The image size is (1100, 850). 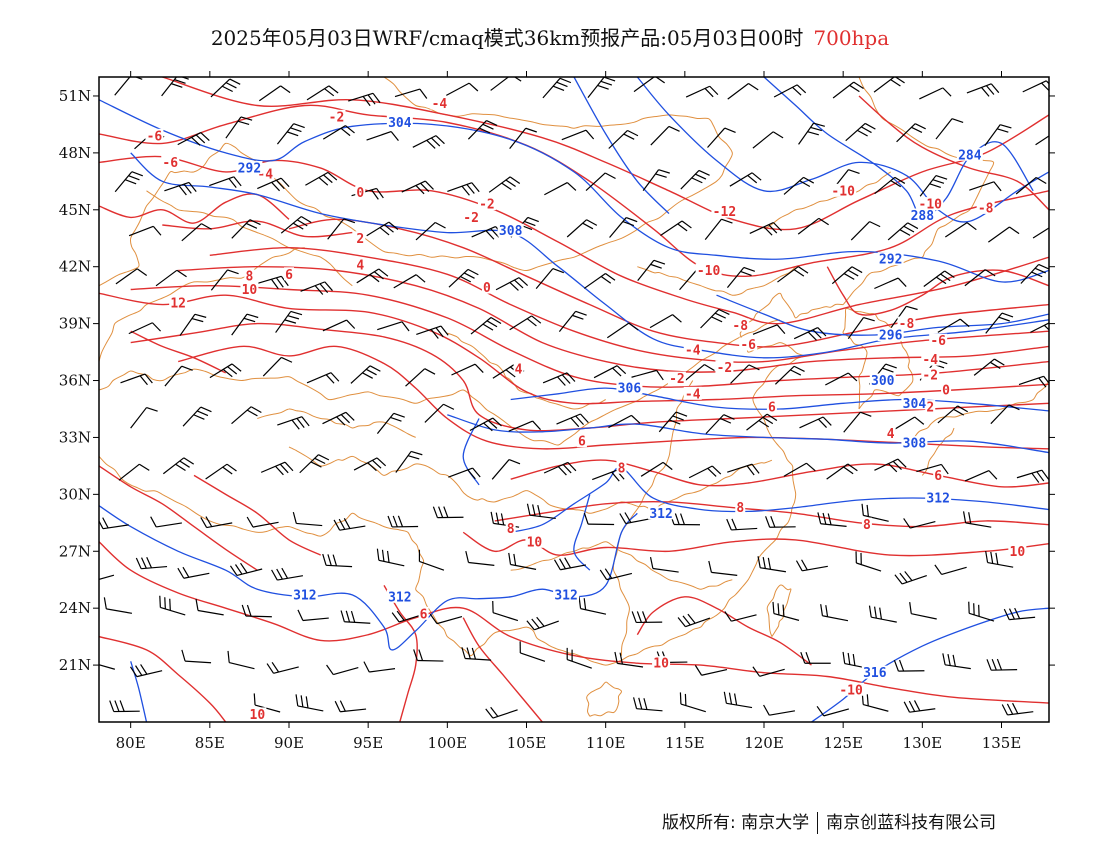 I want to click on height-label: 292, so click(x=249, y=169).